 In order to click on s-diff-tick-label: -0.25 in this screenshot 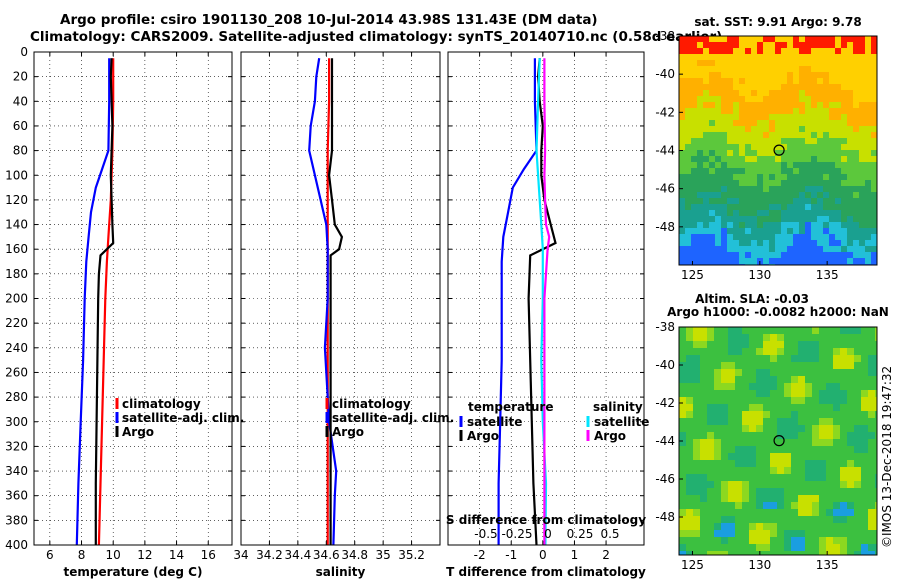, I will do `click(516, 534)`.